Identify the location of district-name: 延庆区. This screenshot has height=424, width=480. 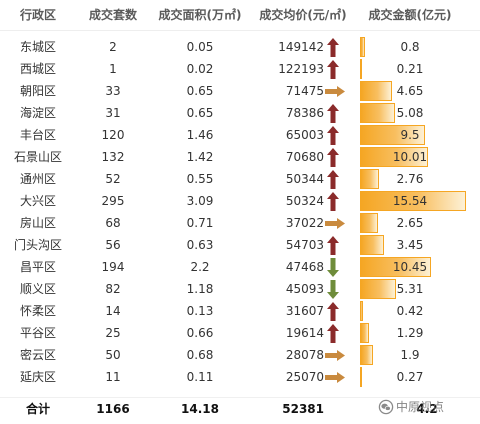
(37, 377).